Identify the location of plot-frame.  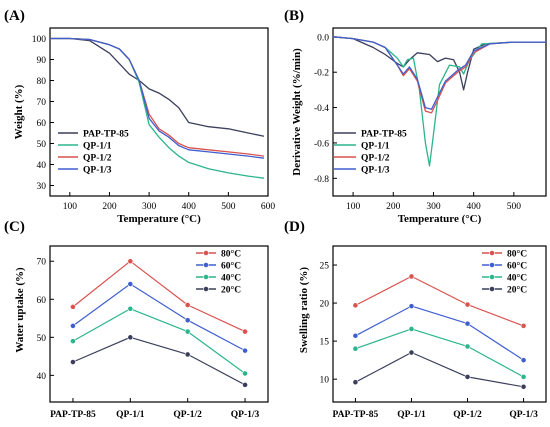
(159, 324).